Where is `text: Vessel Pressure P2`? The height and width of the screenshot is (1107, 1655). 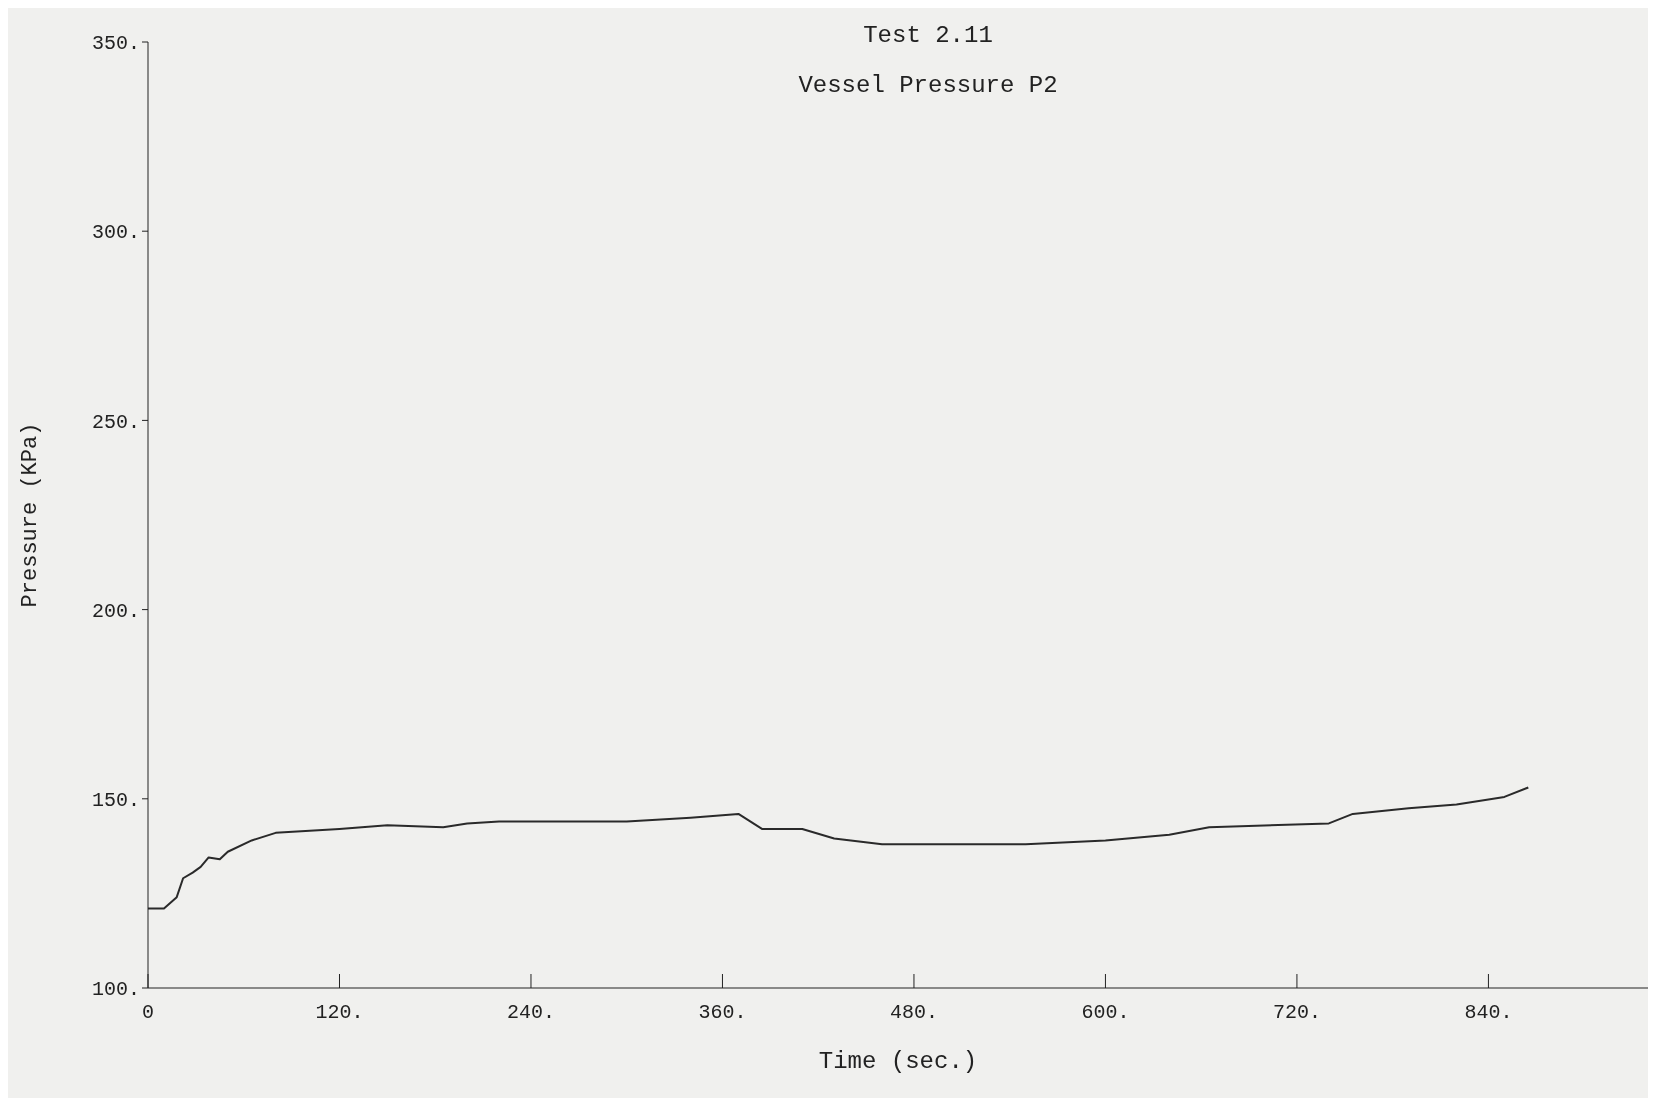
text: Vessel Pressure P2 is located at coordinates (928, 85).